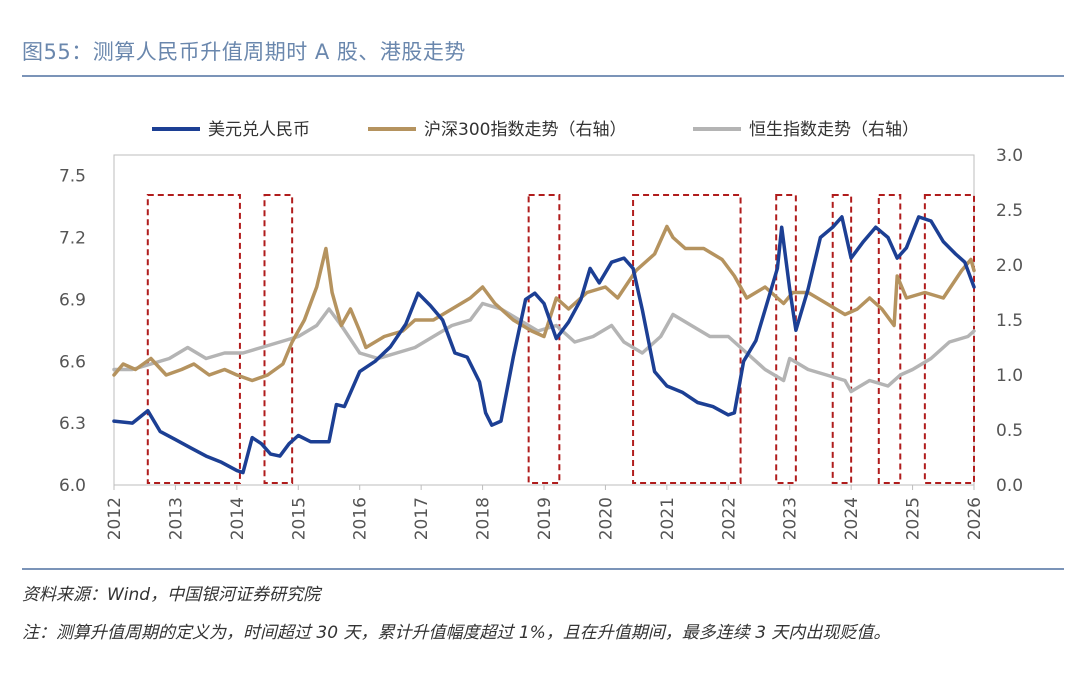 The image size is (1080, 677). I want to click on x-tick-label: 2013, so click(176, 518).